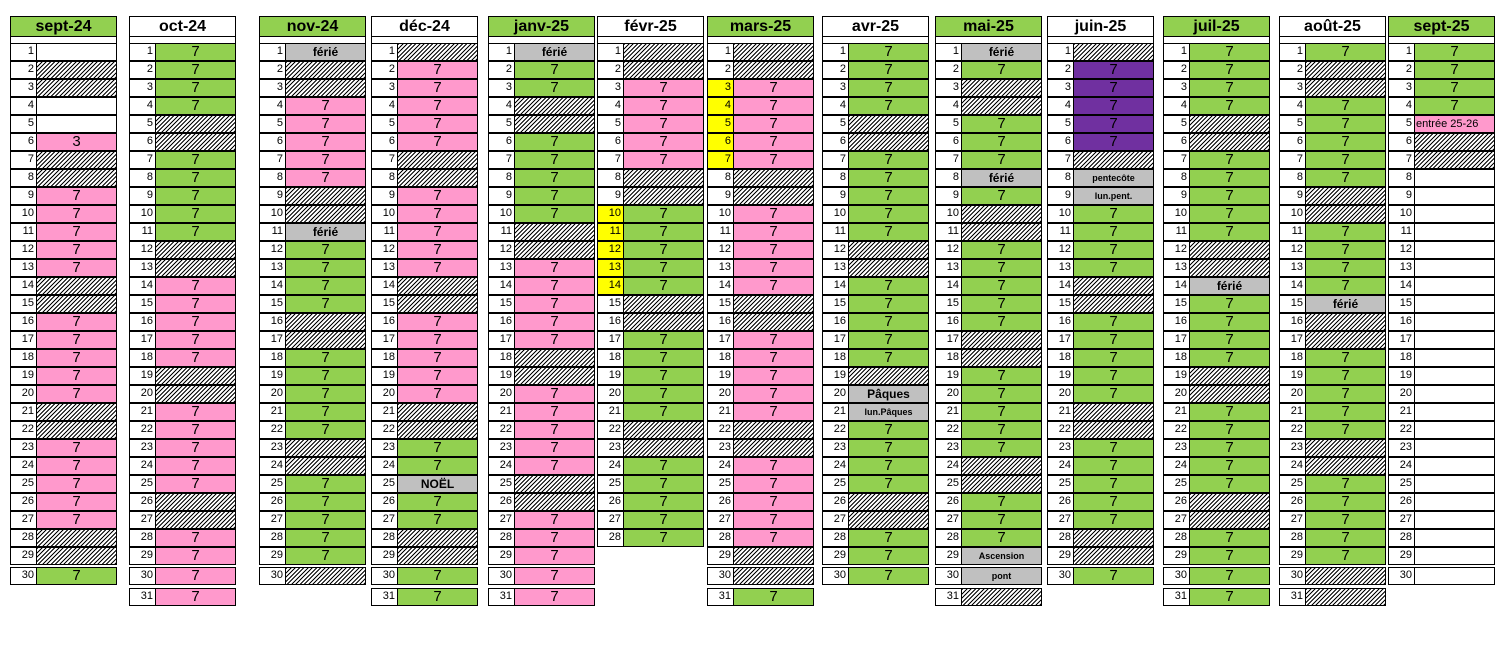 This screenshot has width=1503, height=669. Describe the element at coordinates (1113, 178) in the screenshot. I see `holiday-cell: pentecôte` at that location.